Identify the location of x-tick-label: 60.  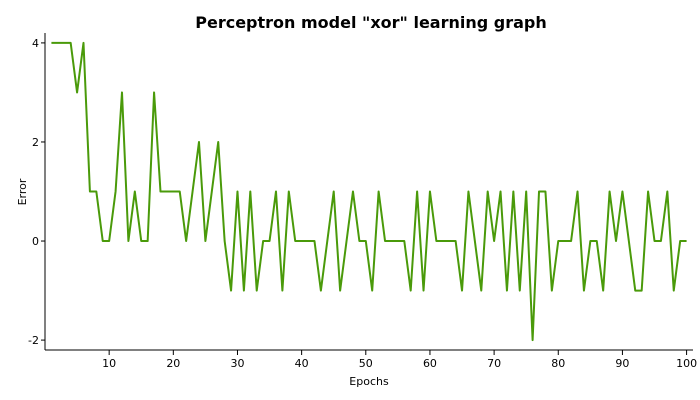
(430, 363).